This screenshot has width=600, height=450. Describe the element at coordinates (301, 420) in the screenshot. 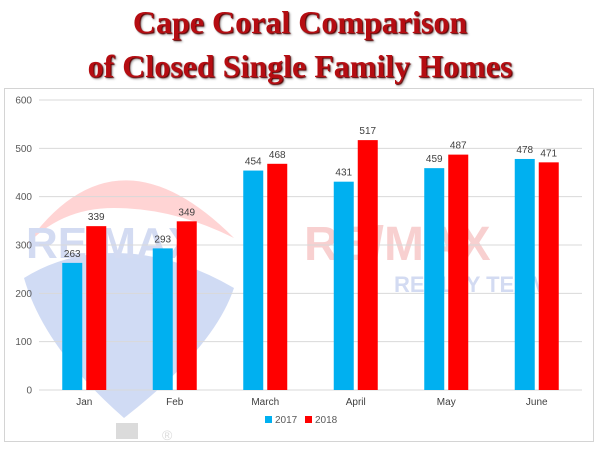

I see `legend: 2017 2018` at that location.